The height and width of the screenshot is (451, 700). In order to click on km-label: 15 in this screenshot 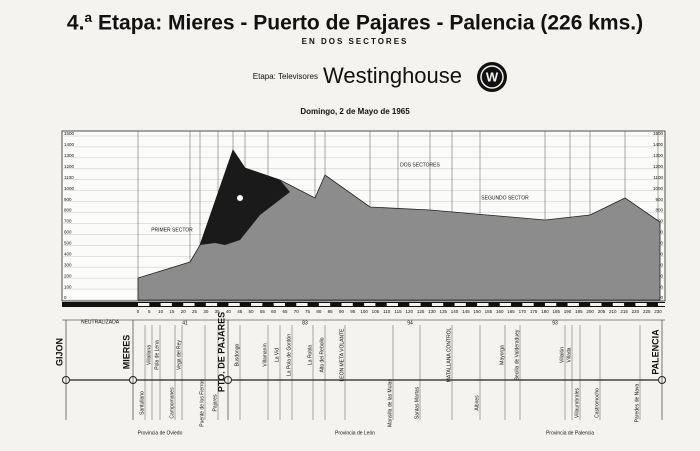, I will do `click(172, 311)`.